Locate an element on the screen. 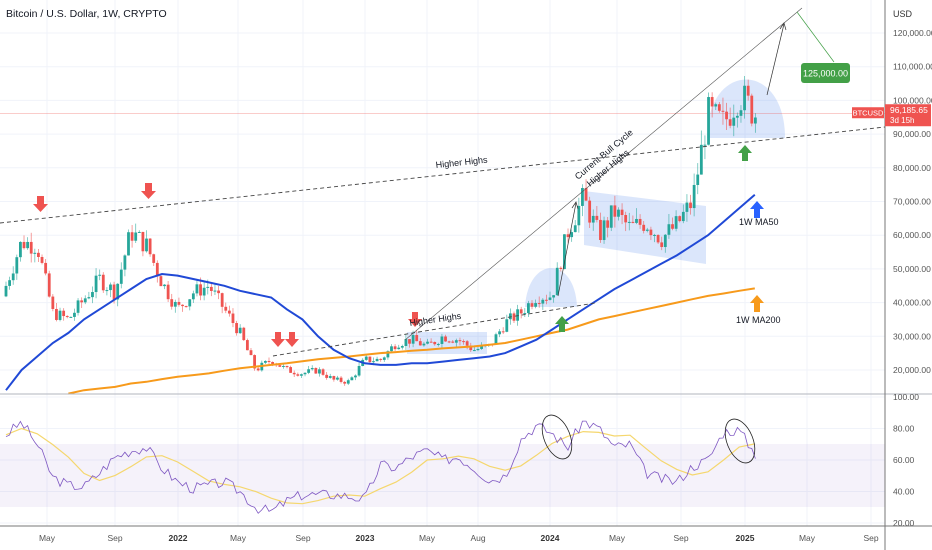 The image size is (932, 550). last-price-tag: 96,185.65 3d 15h is located at coordinates (908, 115).